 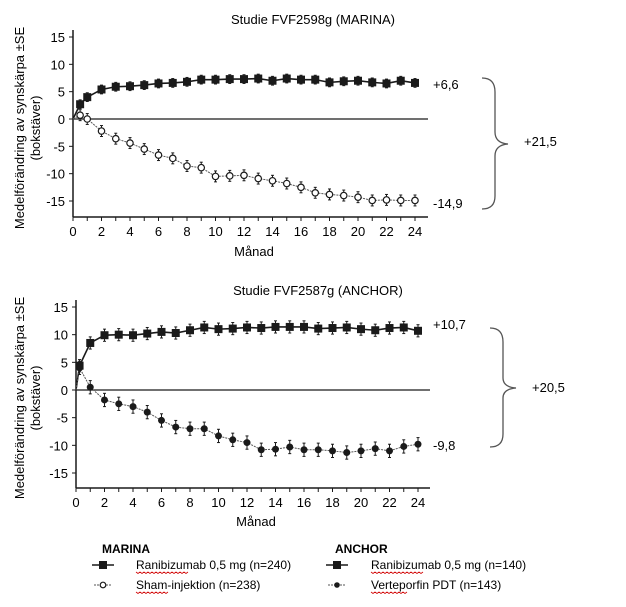 What do you see at coordinates (248, 355) in the screenshot?
I see `series-ranibizumab` at bounding box center [248, 355].